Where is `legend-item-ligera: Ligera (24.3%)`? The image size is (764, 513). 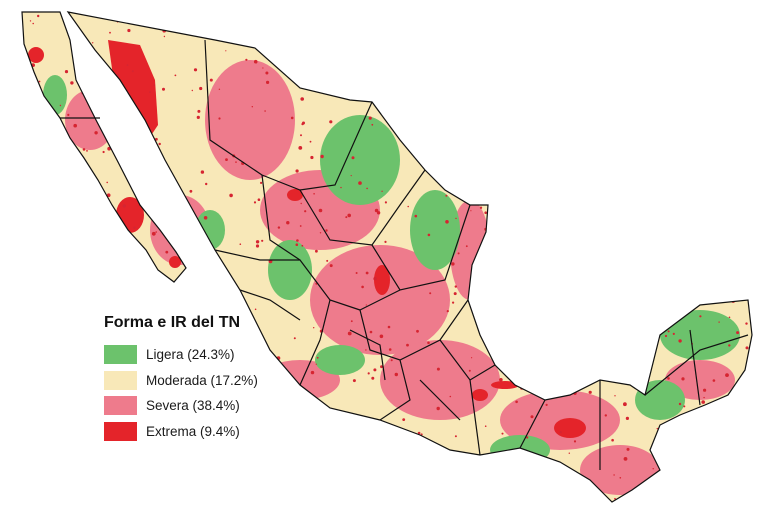
legend-item-ligera: Ligera (24.3%) is located at coordinates (199, 355).